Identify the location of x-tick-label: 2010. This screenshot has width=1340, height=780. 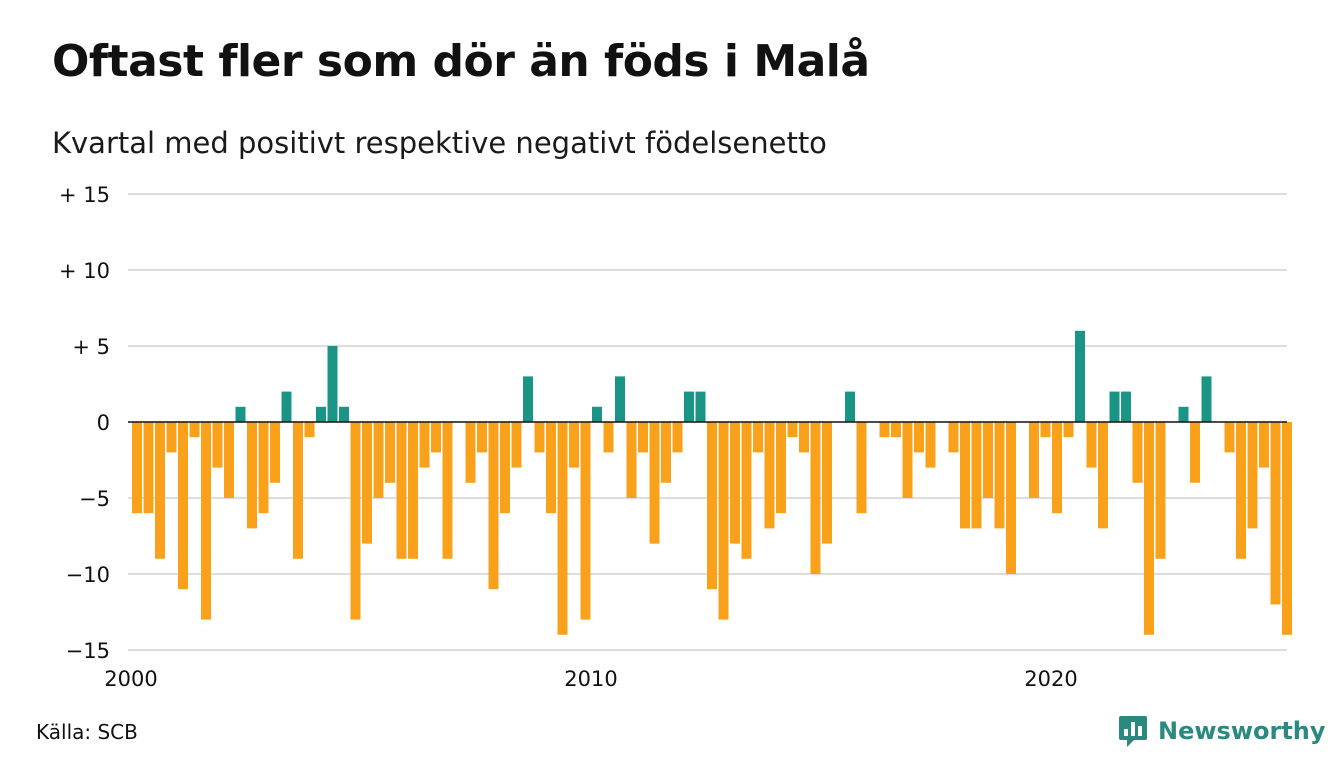
(590, 679).